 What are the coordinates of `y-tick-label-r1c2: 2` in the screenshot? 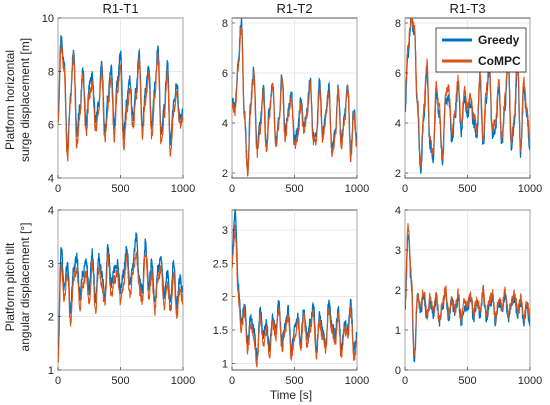 It's located at (225, 174).